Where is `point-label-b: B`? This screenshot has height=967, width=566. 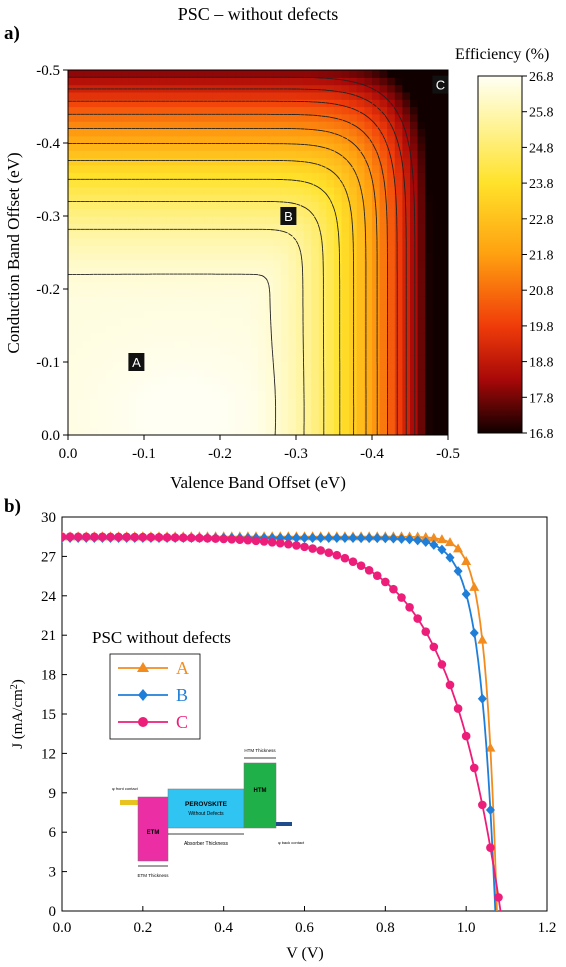
point-label-b: B is located at coordinates (288, 216).